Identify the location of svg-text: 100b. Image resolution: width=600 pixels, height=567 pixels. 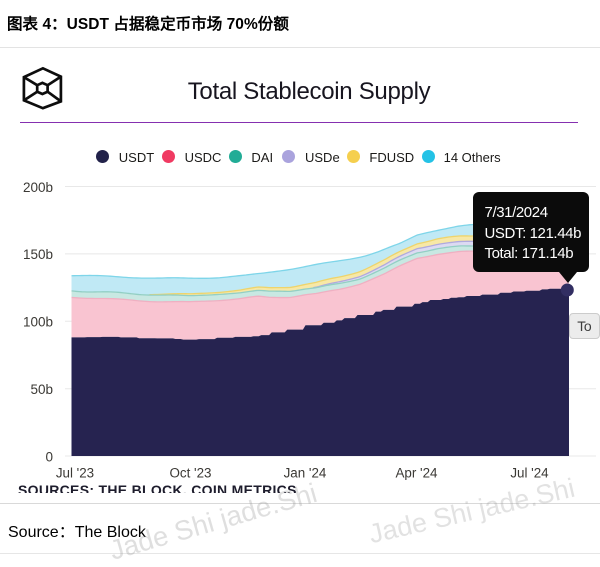
(38, 322).